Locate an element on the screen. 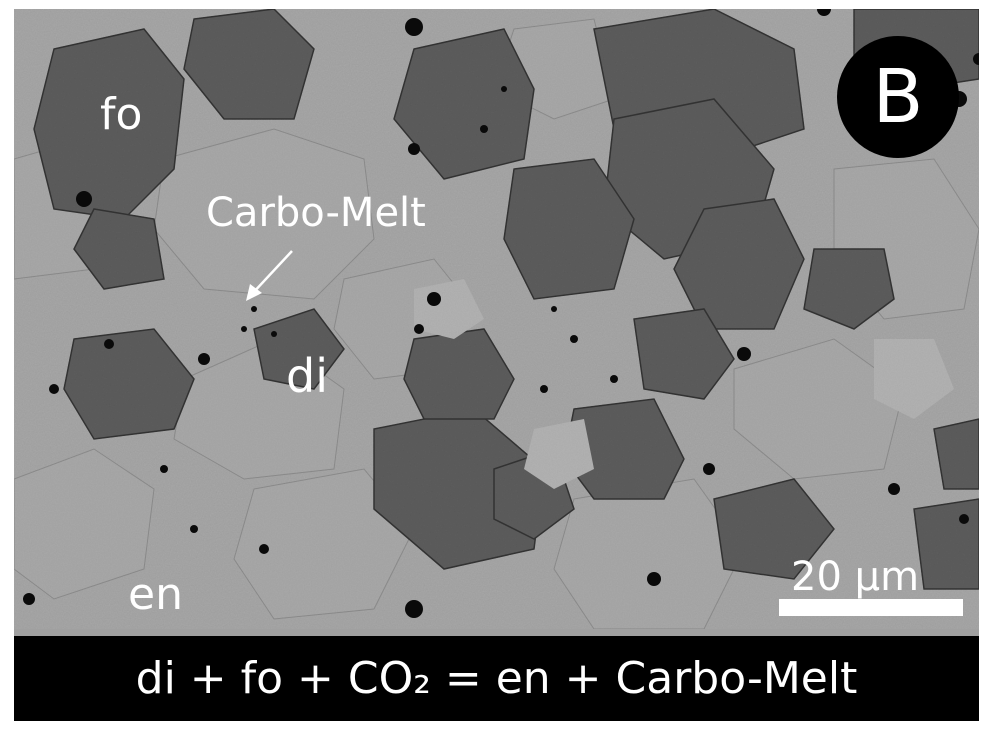 This screenshot has width=993, height=729. reaction-caption: di + fo + CO₂ = en + Carbo-Melt is located at coordinates (496, 678).